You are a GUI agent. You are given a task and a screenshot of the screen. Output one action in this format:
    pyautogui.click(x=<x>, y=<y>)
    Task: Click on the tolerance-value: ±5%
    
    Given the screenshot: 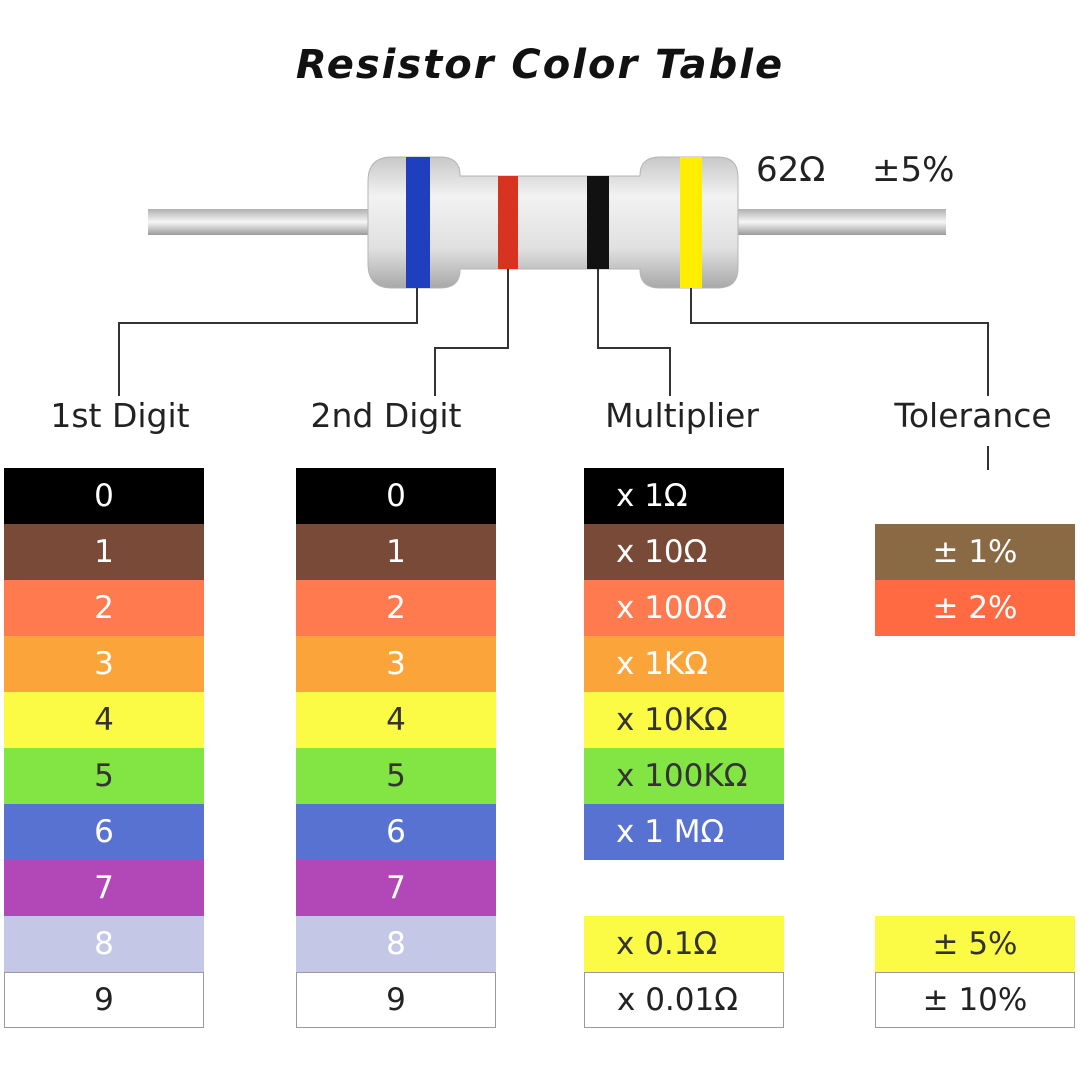 What is the action you would take?
    pyautogui.click(x=913, y=170)
    